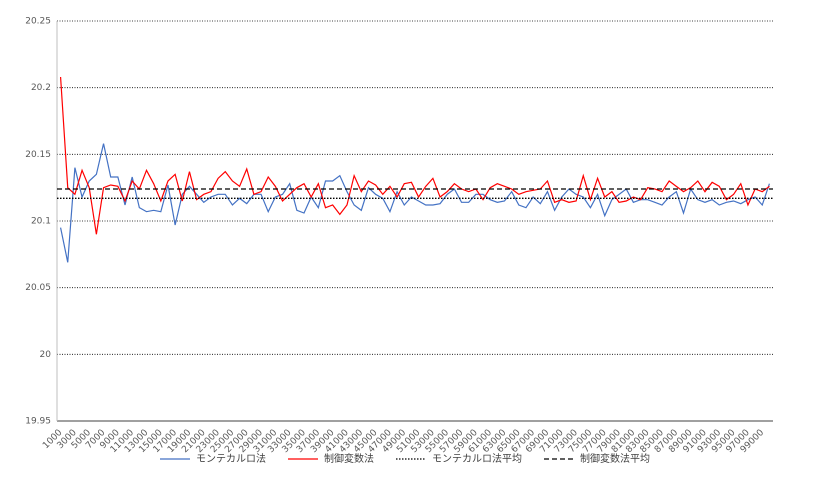 This screenshot has width=822, height=504. I want to click on y-tick-label: 20.25, so click(38, 22).